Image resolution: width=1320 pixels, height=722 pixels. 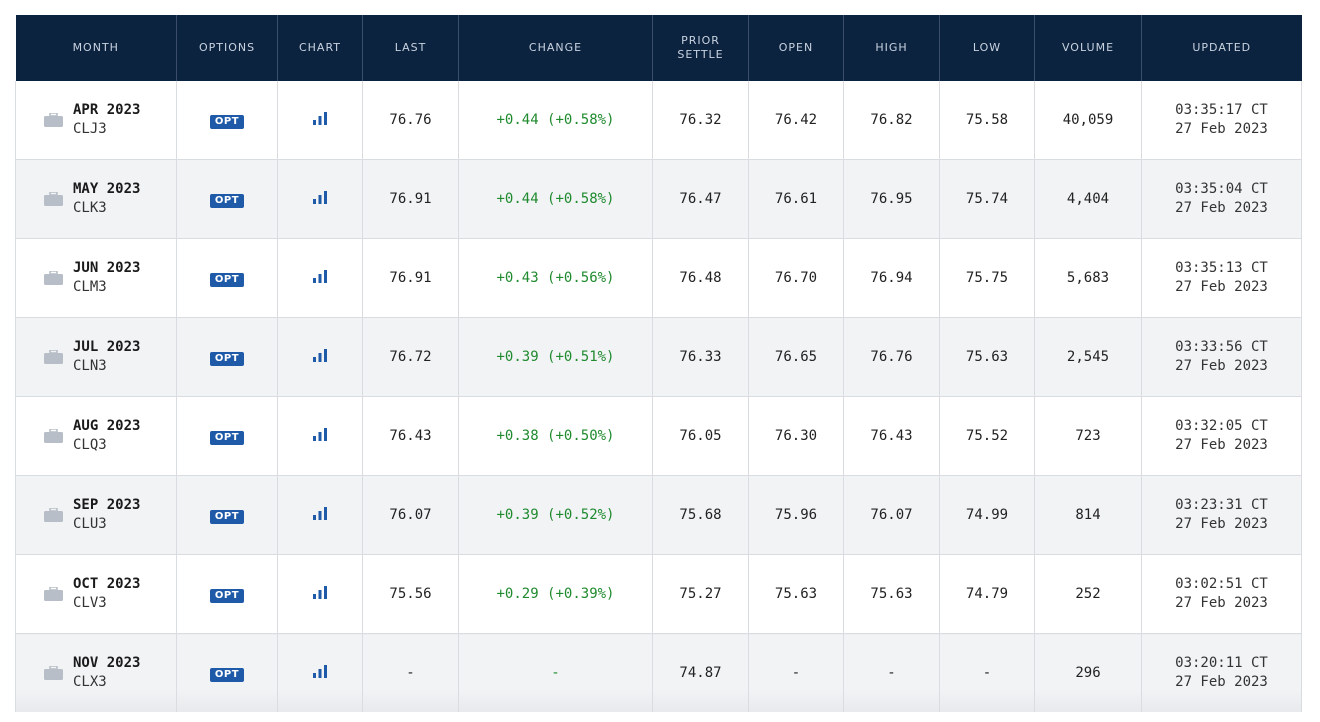 What do you see at coordinates (96, 436) in the screenshot?
I see `month-cell: AUG 2023 CLQ3` at bounding box center [96, 436].